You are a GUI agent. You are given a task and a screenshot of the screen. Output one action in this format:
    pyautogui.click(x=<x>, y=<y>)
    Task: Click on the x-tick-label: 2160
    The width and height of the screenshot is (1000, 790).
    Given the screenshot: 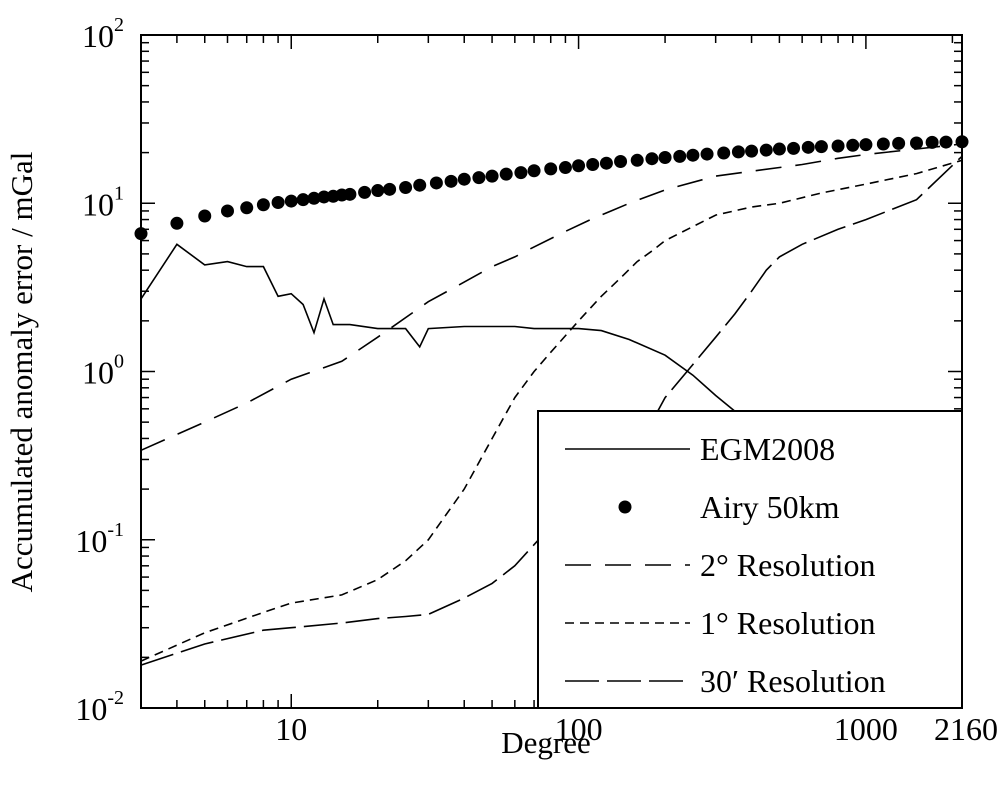 What is the action you would take?
    pyautogui.click(x=966, y=729)
    